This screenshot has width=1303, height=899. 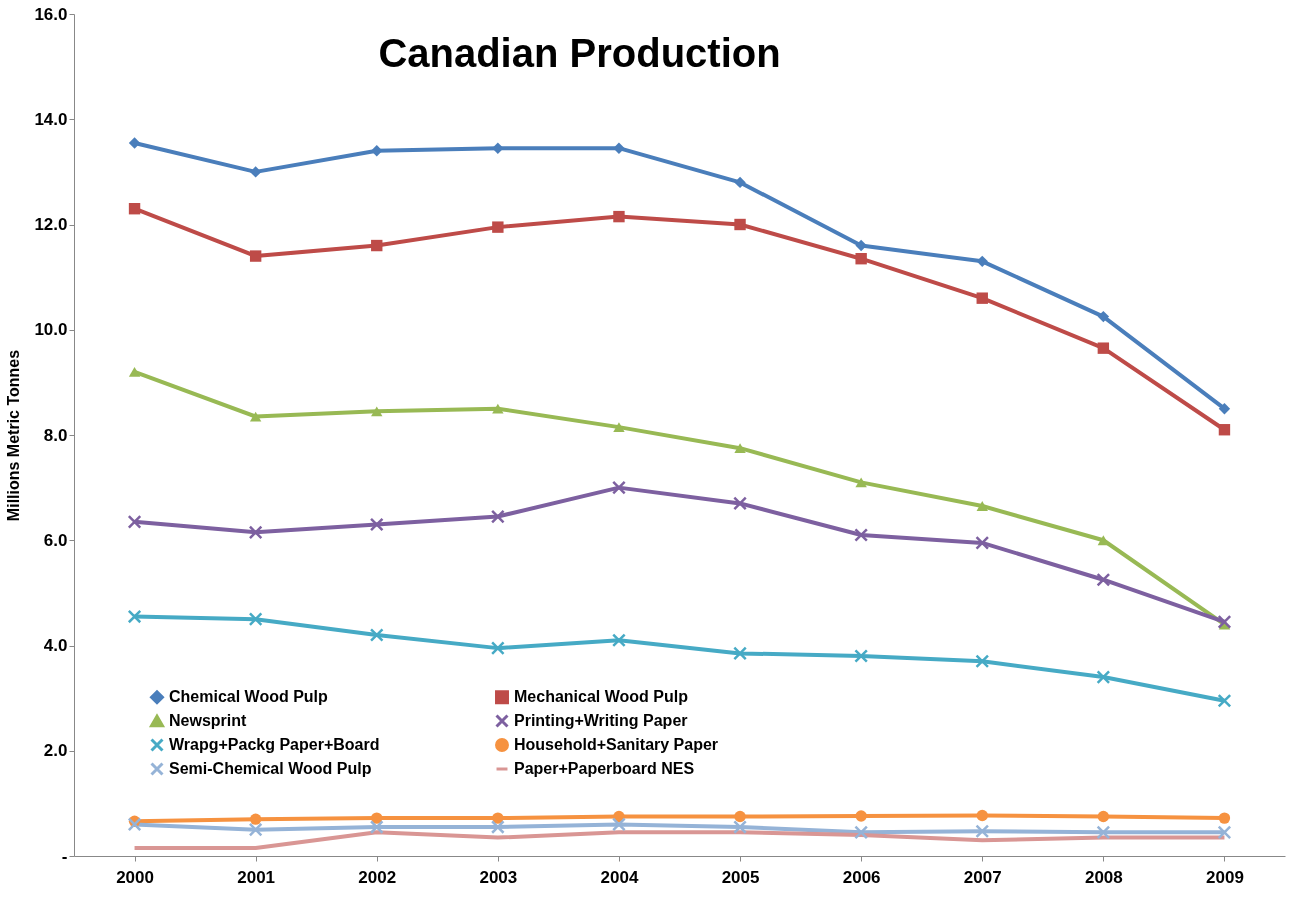 What do you see at coordinates (619, 877) in the screenshot?
I see `x-tick-label: 2004` at bounding box center [619, 877].